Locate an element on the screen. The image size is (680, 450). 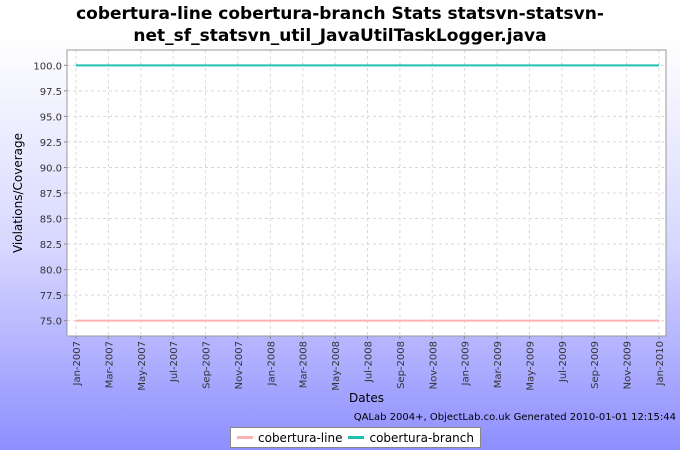
y-tick-label: 85.0 is located at coordinates (51, 220).